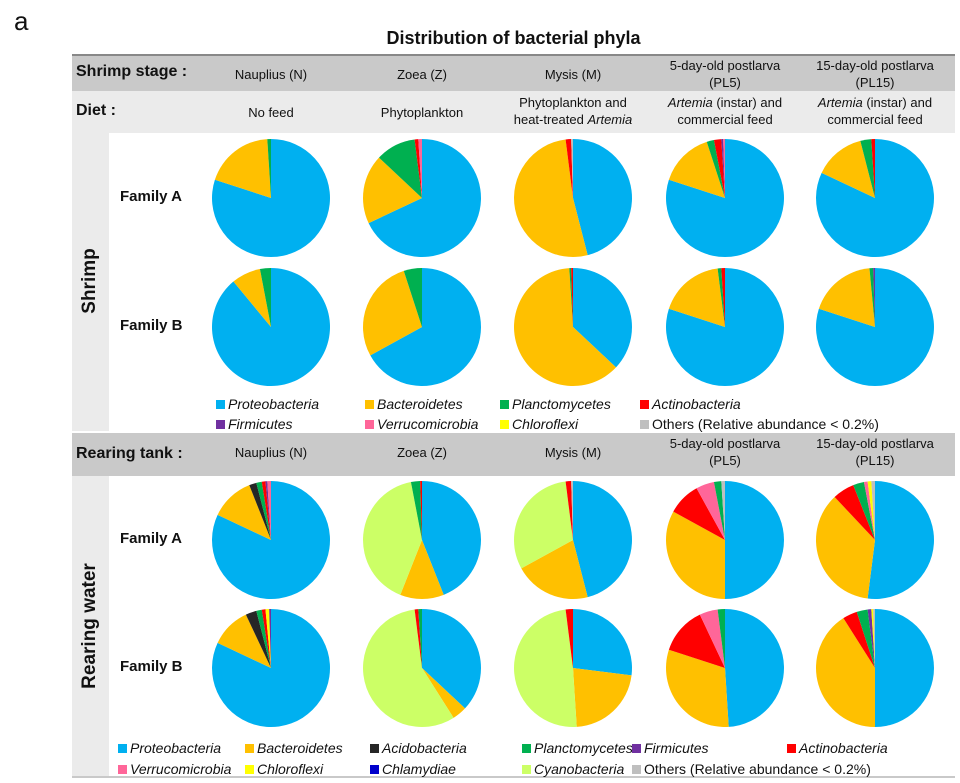  I want to click on legend-item: Verrucomicrobia, so click(174, 769).